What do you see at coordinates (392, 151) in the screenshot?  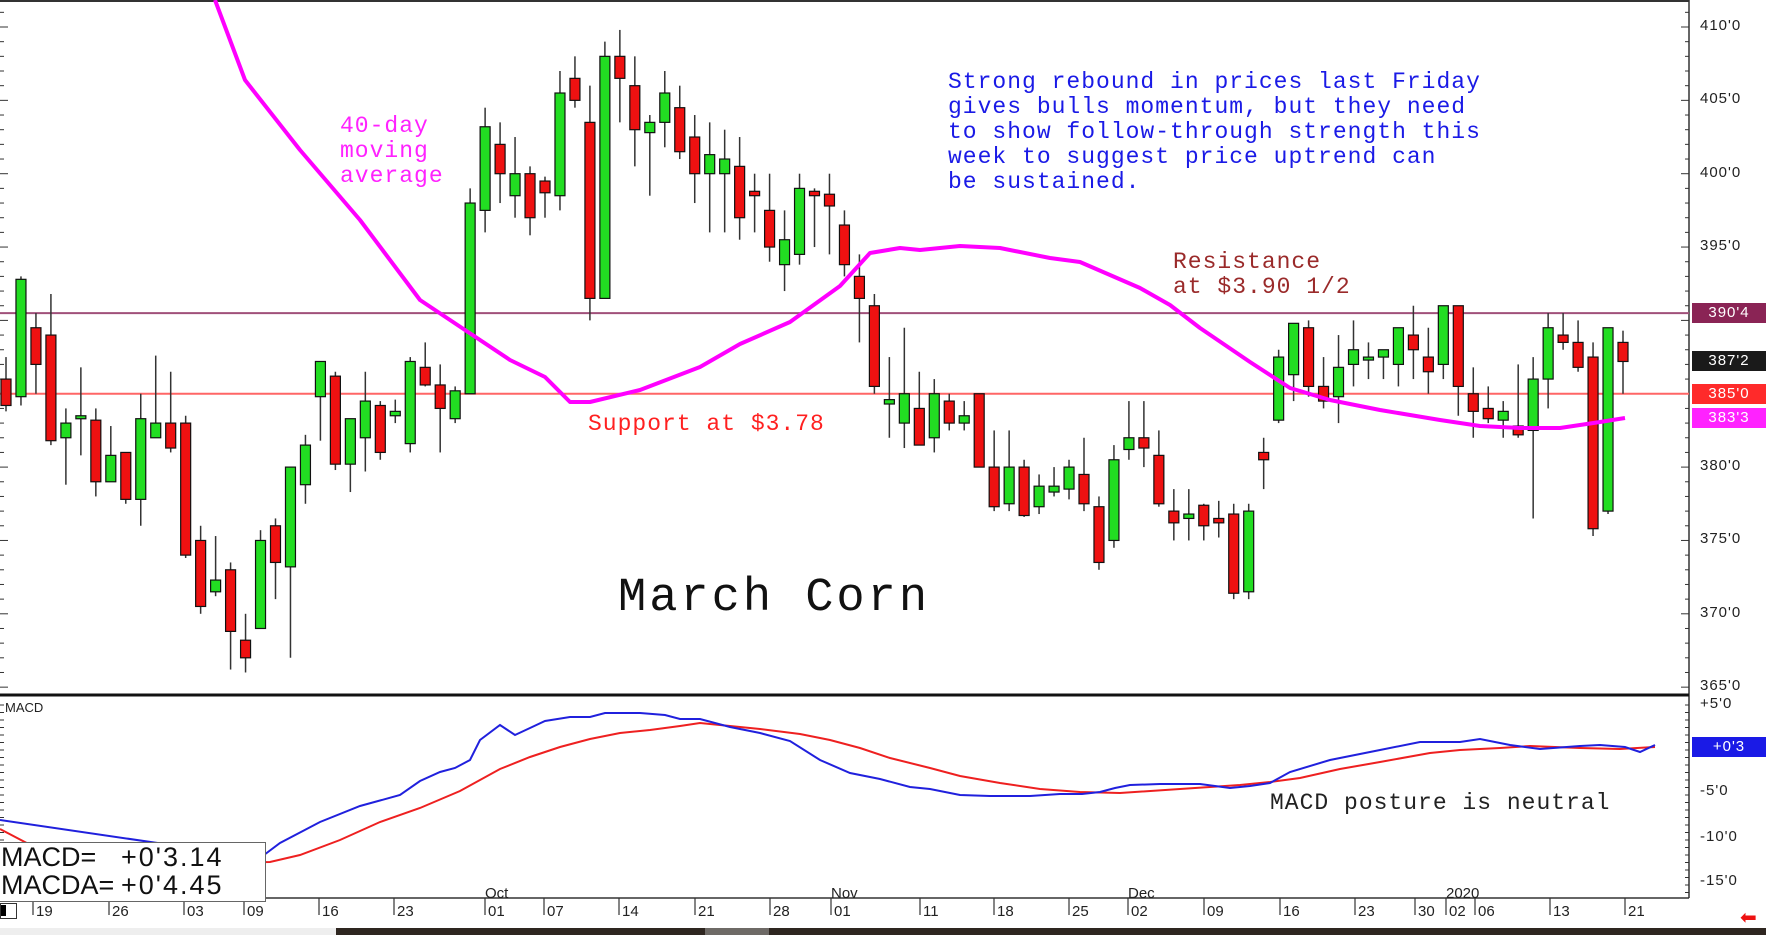 I see `moving-average-annotation: 40-day moving average` at bounding box center [392, 151].